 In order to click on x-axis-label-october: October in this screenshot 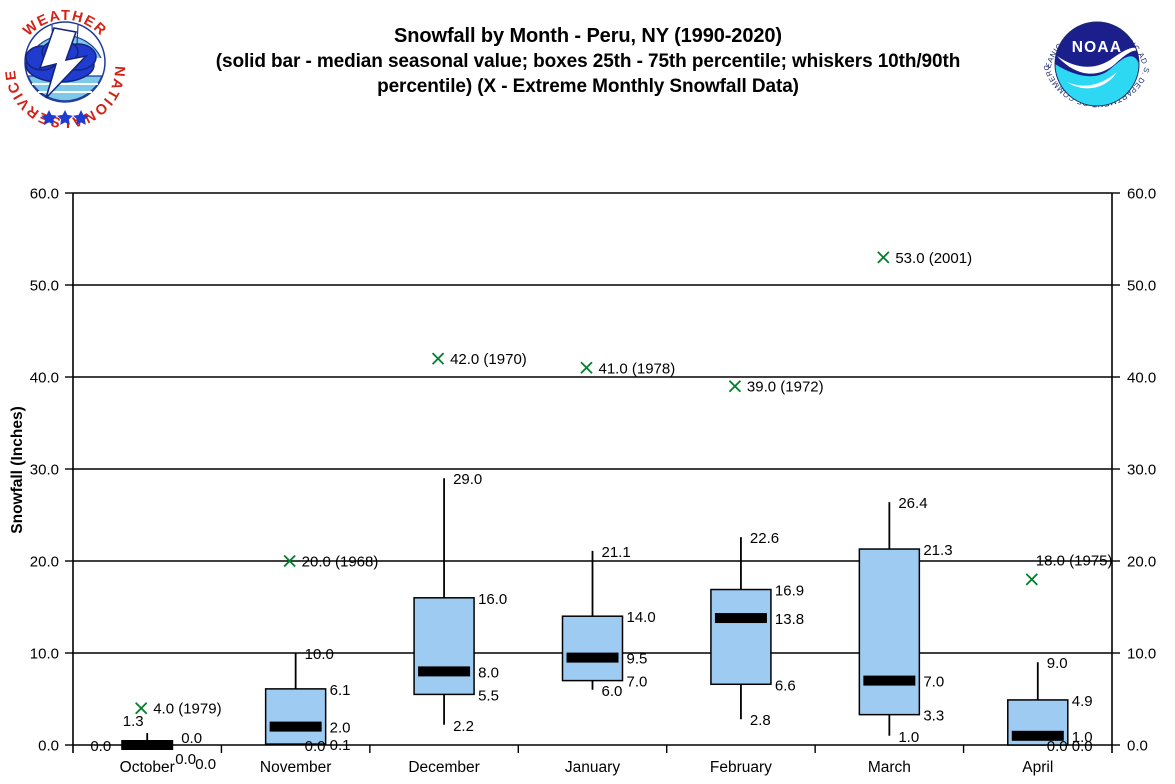, I will do `click(147, 767)`.